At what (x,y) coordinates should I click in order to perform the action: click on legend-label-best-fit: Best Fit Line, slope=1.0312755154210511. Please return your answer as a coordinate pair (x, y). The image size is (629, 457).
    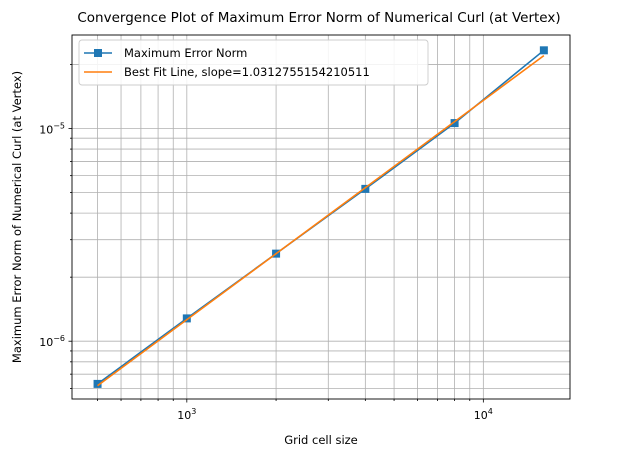
    Looking at the image, I should click on (247, 72).